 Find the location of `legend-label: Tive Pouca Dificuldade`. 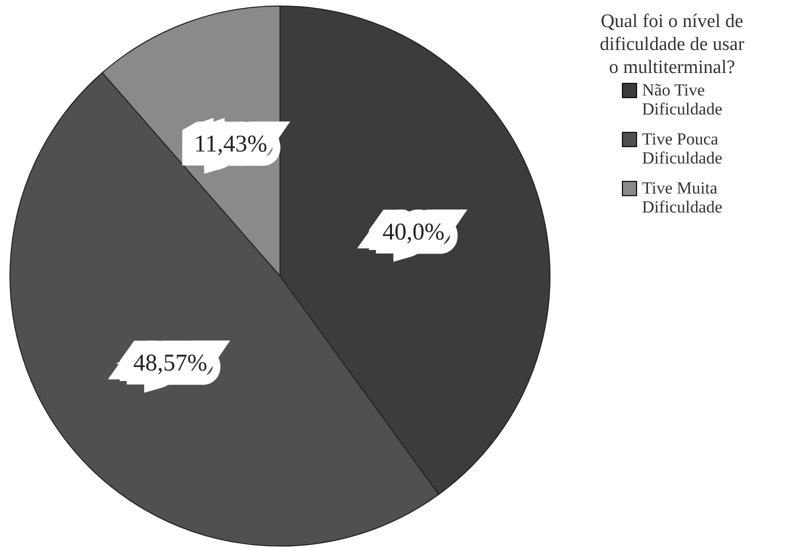

legend-label: Tive Pouca Dificuldade is located at coordinates (682, 149).